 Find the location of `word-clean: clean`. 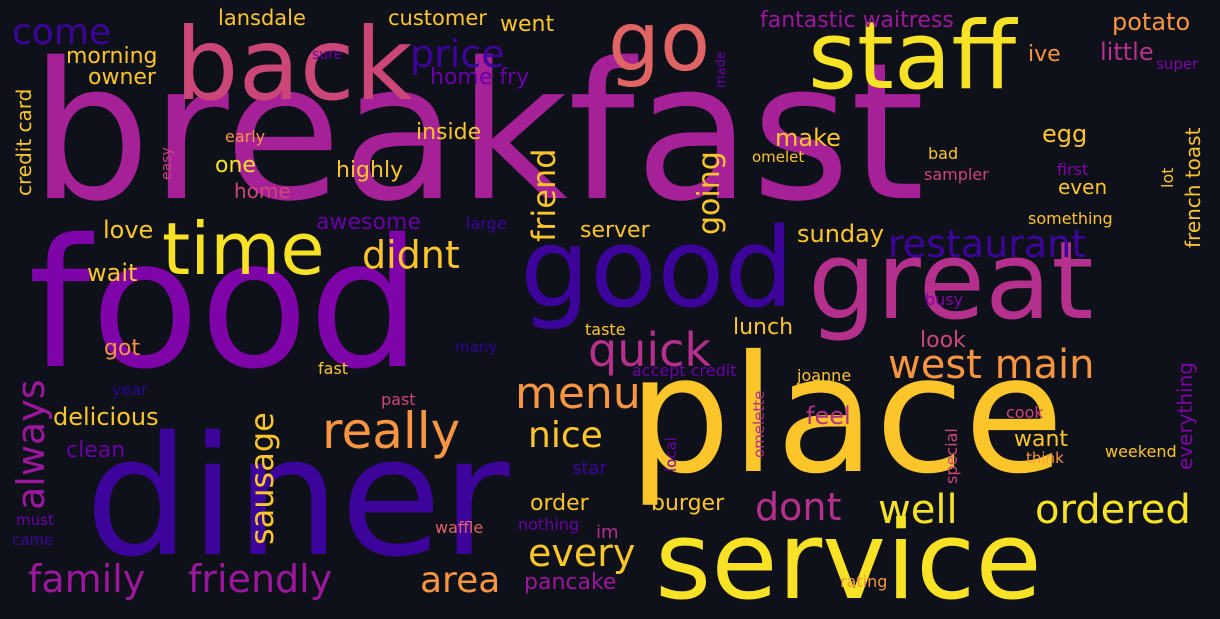

word-clean: clean is located at coordinates (96, 450).